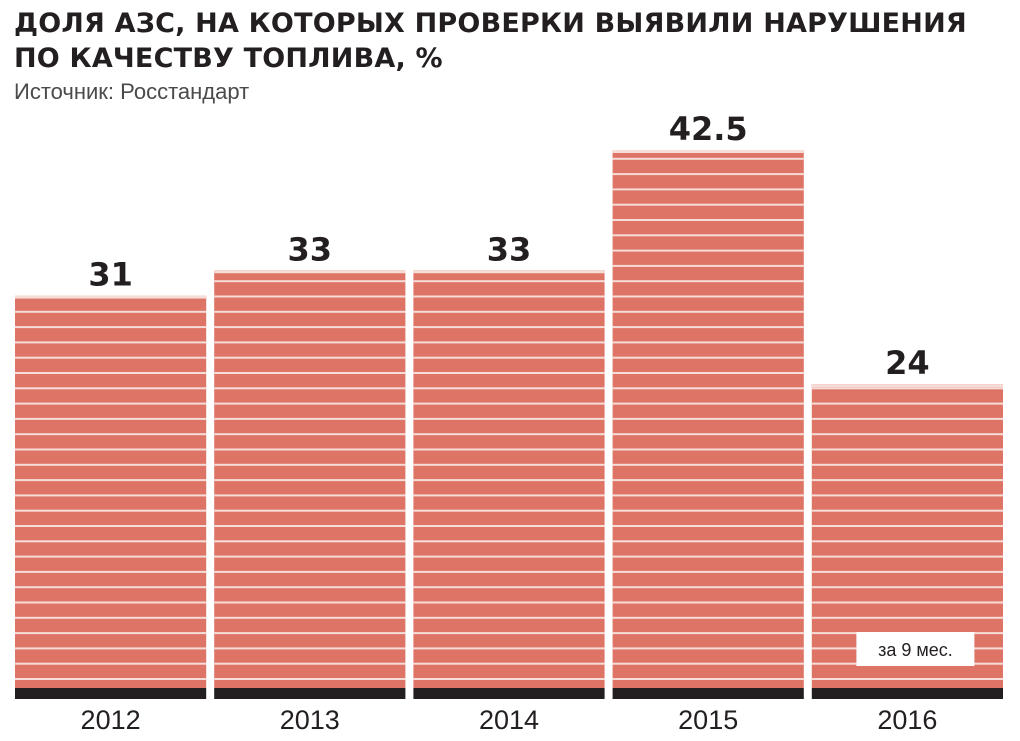 The width and height of the screenshot is (1020, 741). Describe the element at coordinates (228, 58) in the screenshot. I see `chart-title-line-2: ПО КАЧЕСТВУ ТОПЛИВА, %` at that location.